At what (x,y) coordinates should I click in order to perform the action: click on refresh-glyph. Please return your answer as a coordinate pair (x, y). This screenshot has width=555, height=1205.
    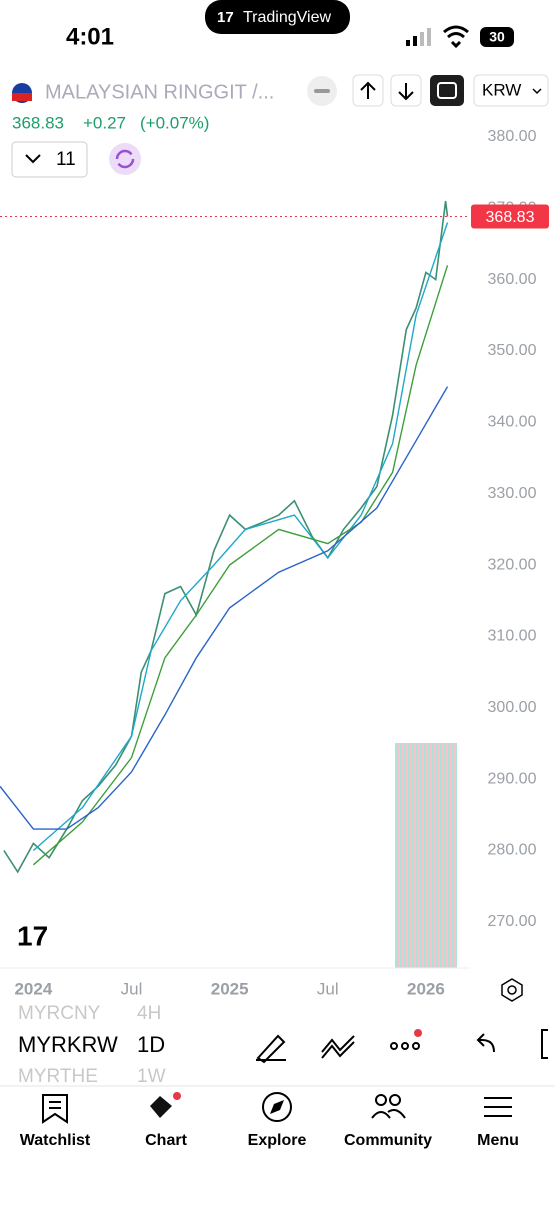
    Looking at the image, I should click on (125, 159).